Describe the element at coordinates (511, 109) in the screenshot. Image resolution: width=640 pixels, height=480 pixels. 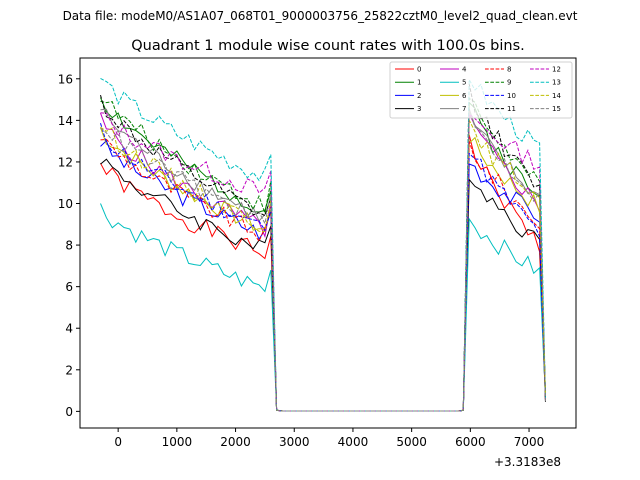
I see `legend-label-11: 11` at that location.